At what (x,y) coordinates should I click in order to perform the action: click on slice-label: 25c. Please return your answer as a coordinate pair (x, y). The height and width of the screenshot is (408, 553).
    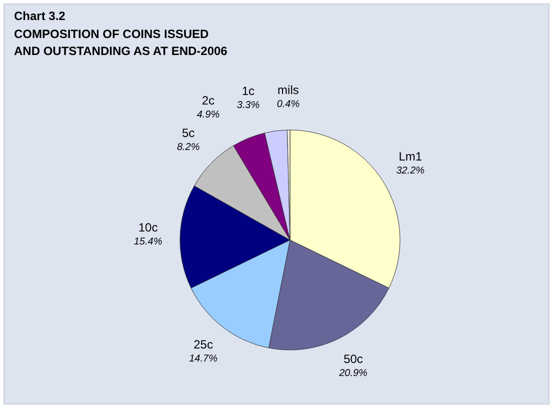
    Looking at the image, I should click on (203, 344).